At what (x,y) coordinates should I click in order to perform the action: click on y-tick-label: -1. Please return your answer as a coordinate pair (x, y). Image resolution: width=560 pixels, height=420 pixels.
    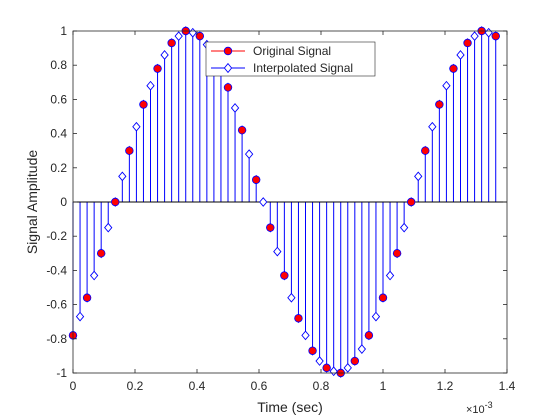
    Looking at the image, I should click on (61, 373).